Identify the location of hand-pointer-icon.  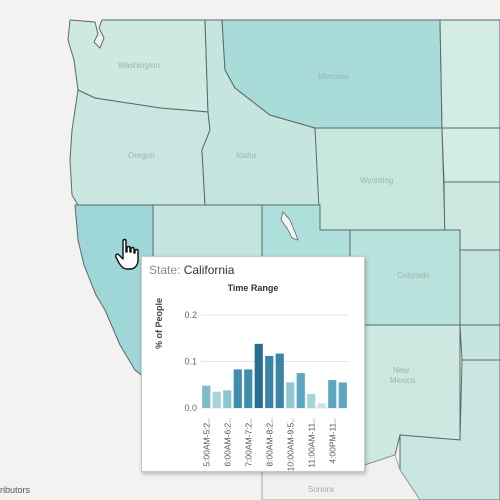
(127, 254).